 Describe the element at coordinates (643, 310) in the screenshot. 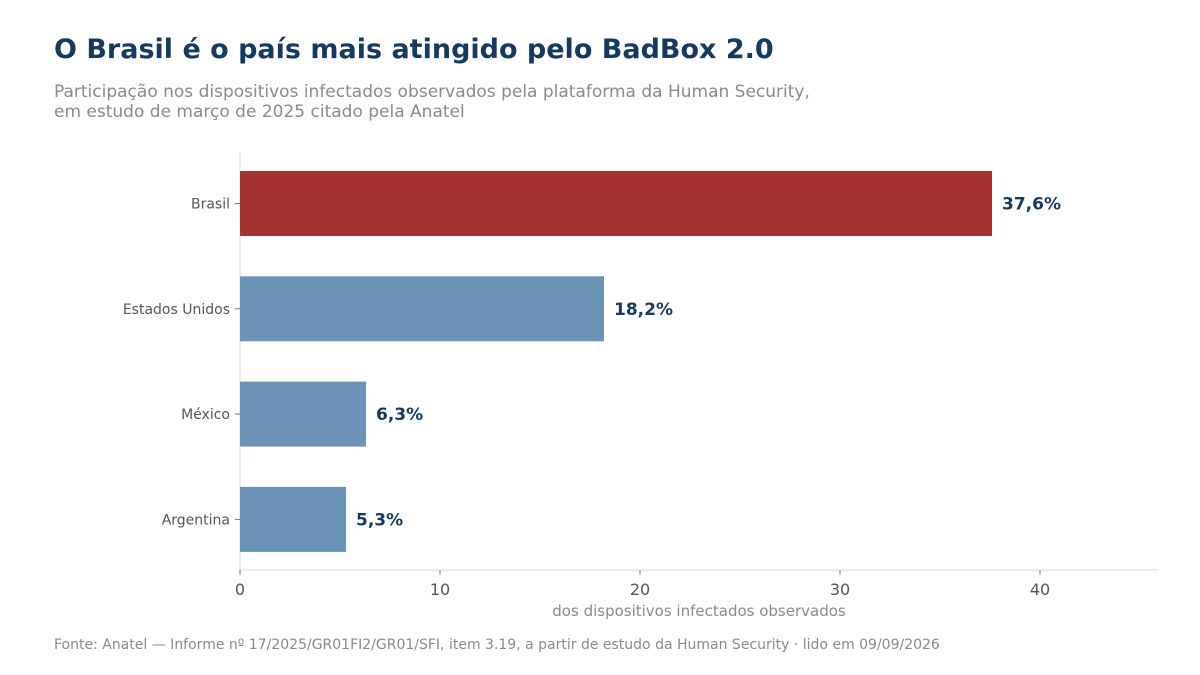

I see `data-label-estados-unidos: 18,2%` at that location.